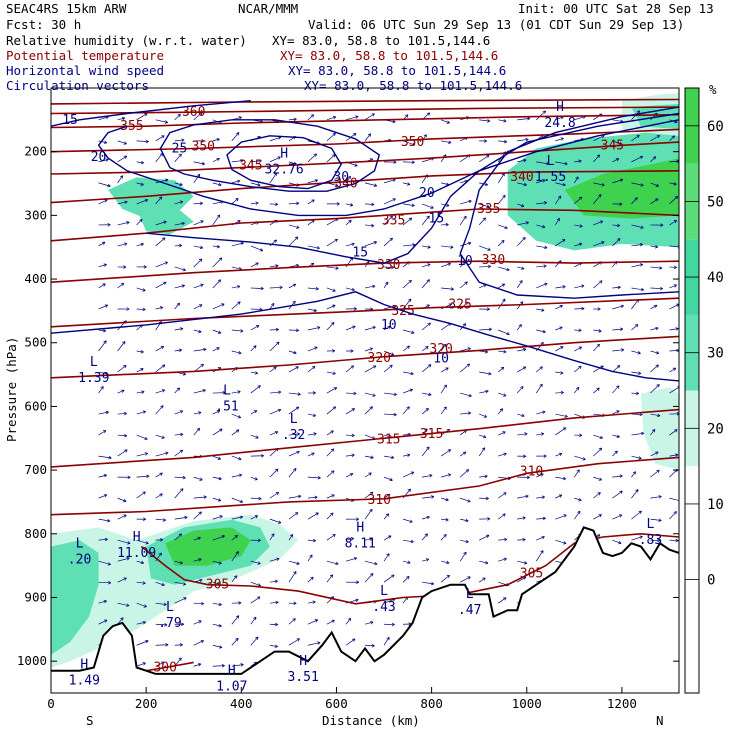 The width and height of the screenshot is (740, 740). What do you see at coordinates (440, 349) in the screenshot?
I see `theta-label-320: 320` at bounding box center [440, 349].